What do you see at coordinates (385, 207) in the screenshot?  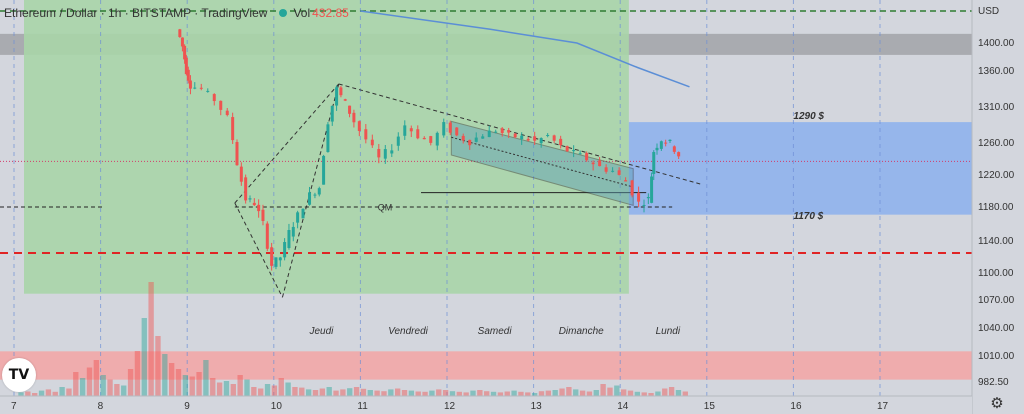 I see `qm-annotation: QM` at bounding box center [385, 207].